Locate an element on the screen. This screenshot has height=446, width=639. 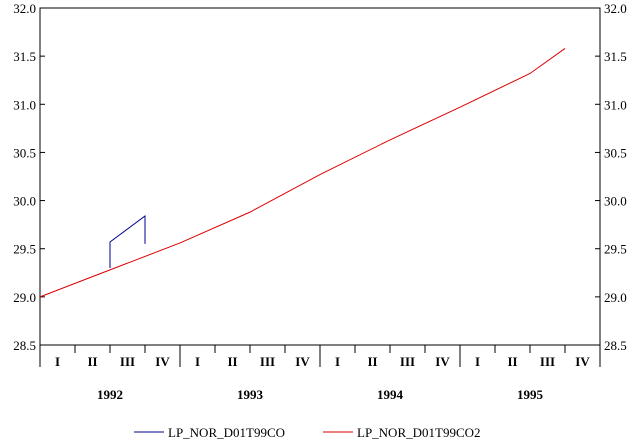
y-tick-label-left: 31.0 is located at coordinates (24, 104).